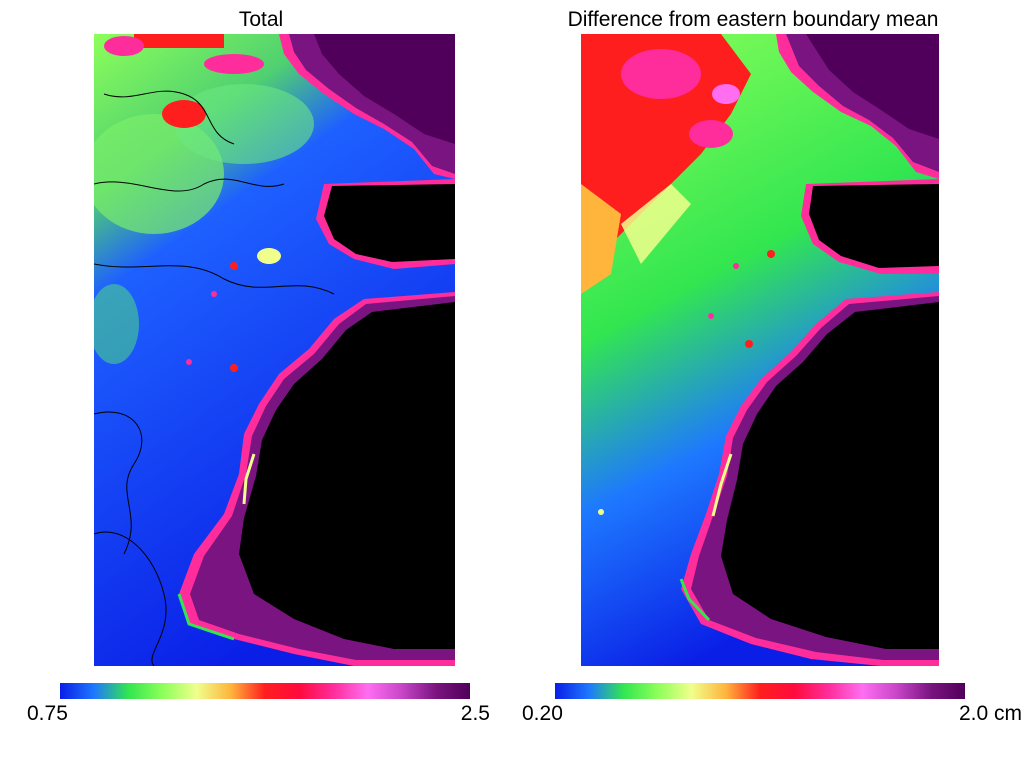 The image size is (1024, 768). Describe the element at coordinates (265, 691) in the screenshot. I see `colorbar-total` at that location.